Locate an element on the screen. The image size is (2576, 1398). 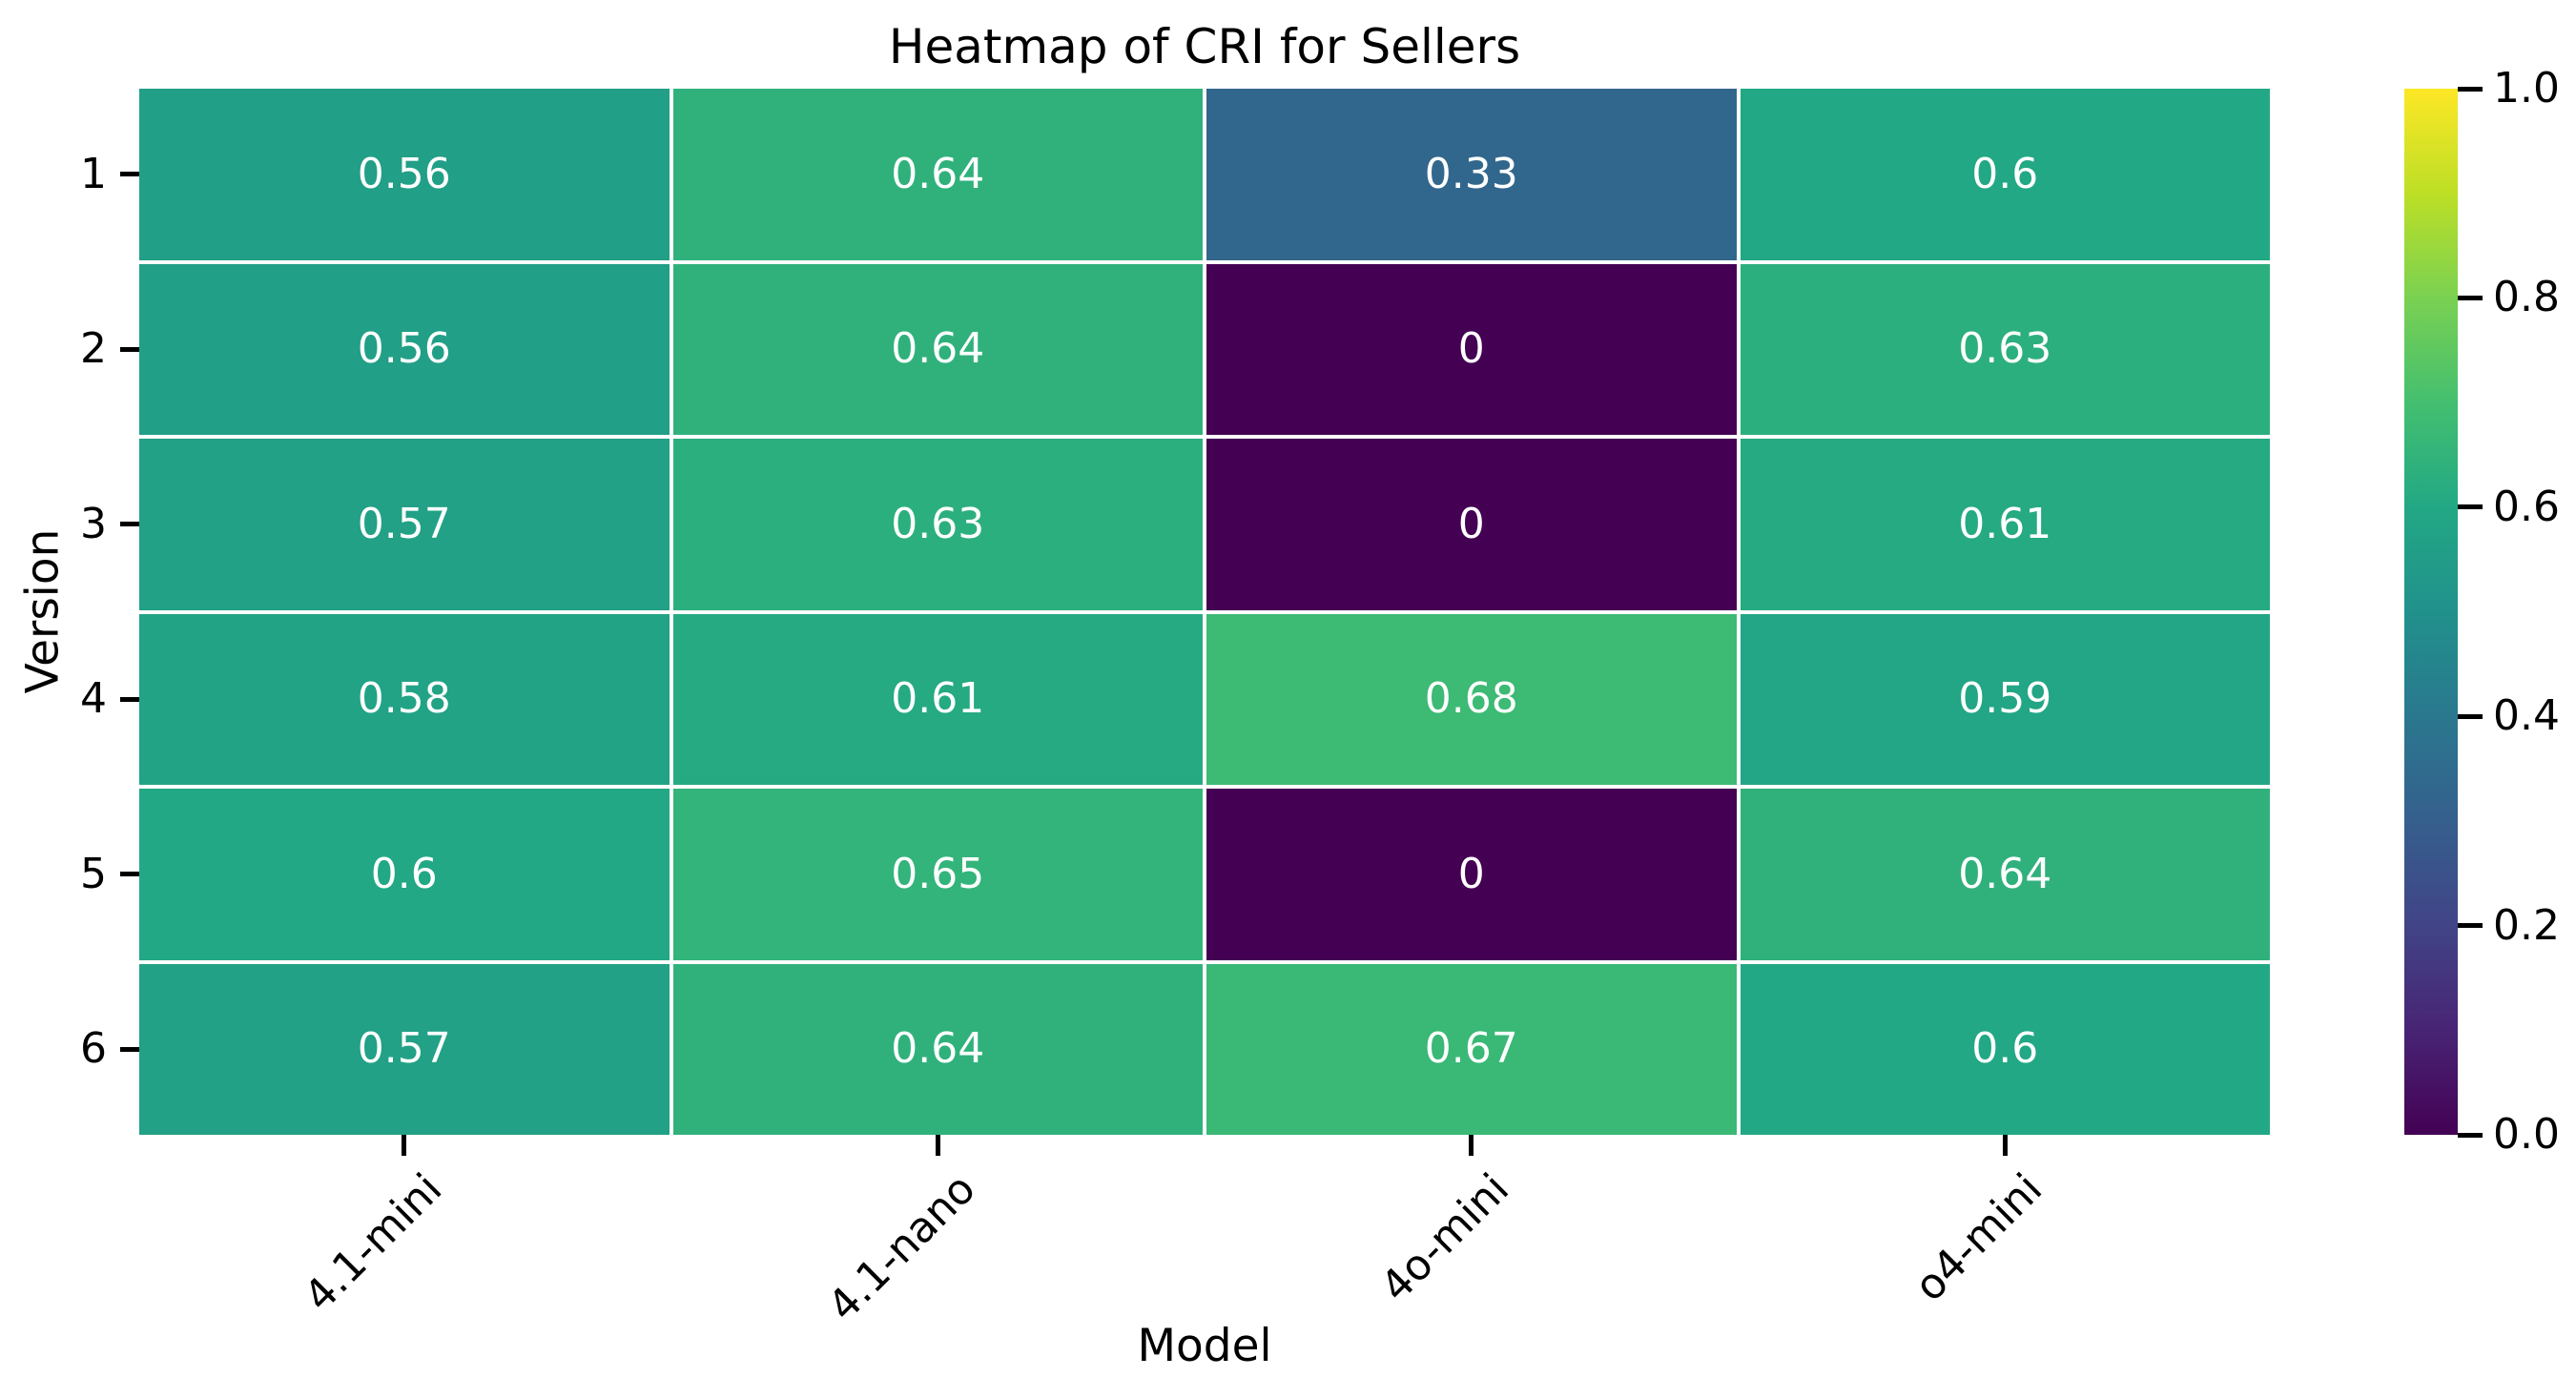
y-tick-label: 1 is located at coordinates (93, 173).